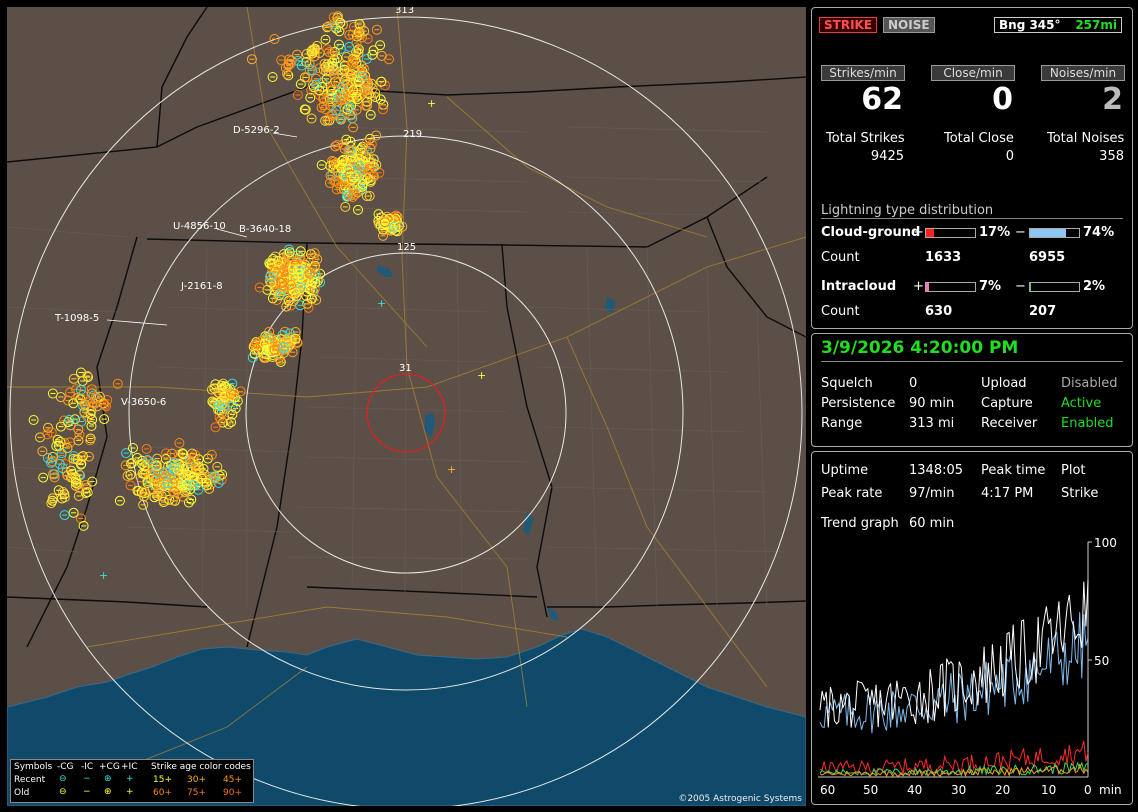 The image size is (1138, 812). Describe the element at coordinates (1088, 790) in the screenshot. I see `trend-x-tick: 0` at that location.